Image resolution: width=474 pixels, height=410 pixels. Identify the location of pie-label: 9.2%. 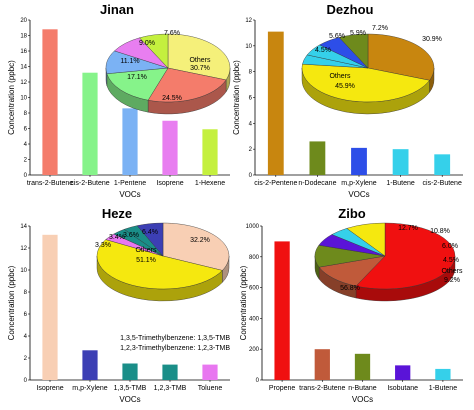
(452, 280).